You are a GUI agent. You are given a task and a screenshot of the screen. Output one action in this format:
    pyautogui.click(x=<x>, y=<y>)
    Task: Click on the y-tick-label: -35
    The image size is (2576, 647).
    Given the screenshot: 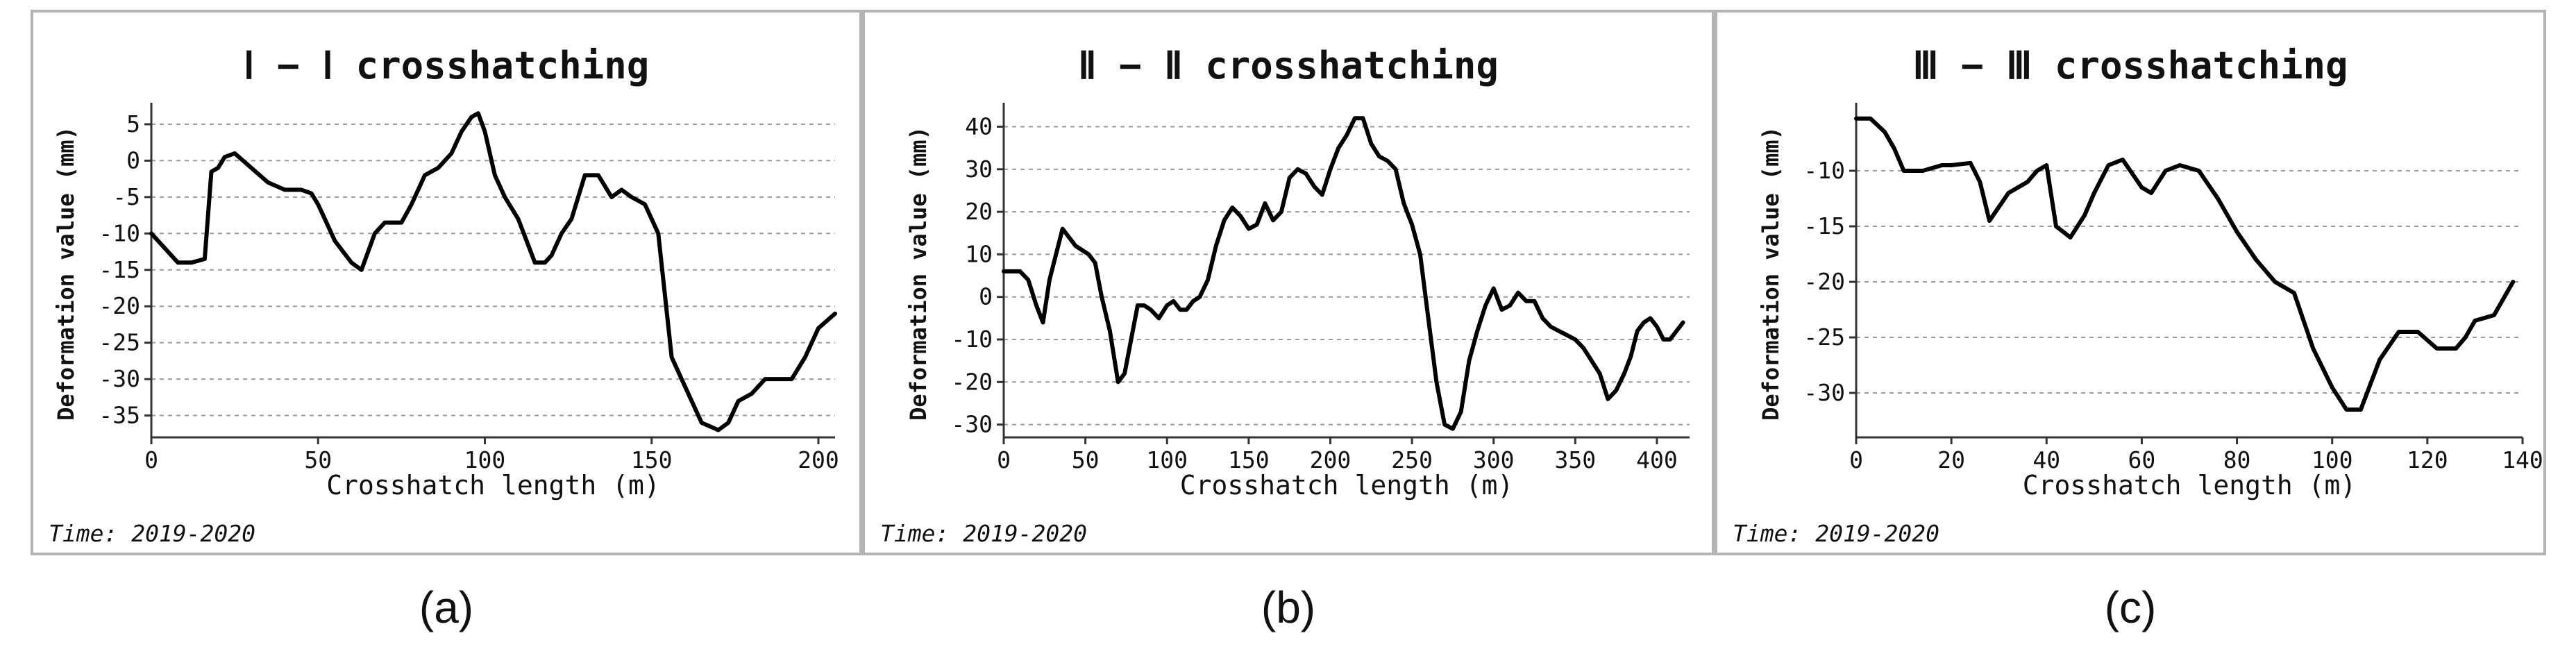 What is the action you would take?
    pyautogui.click(x=119, y=415)
    